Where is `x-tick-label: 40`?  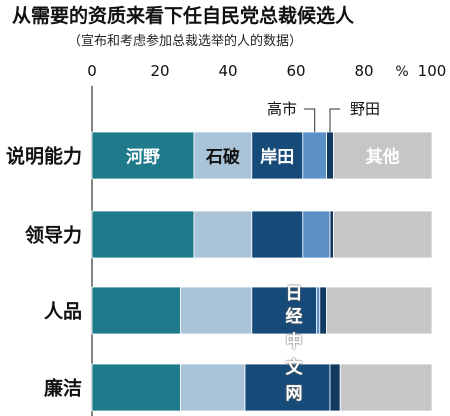
x-tick-label: 40 is located at coordinates (227, 71).